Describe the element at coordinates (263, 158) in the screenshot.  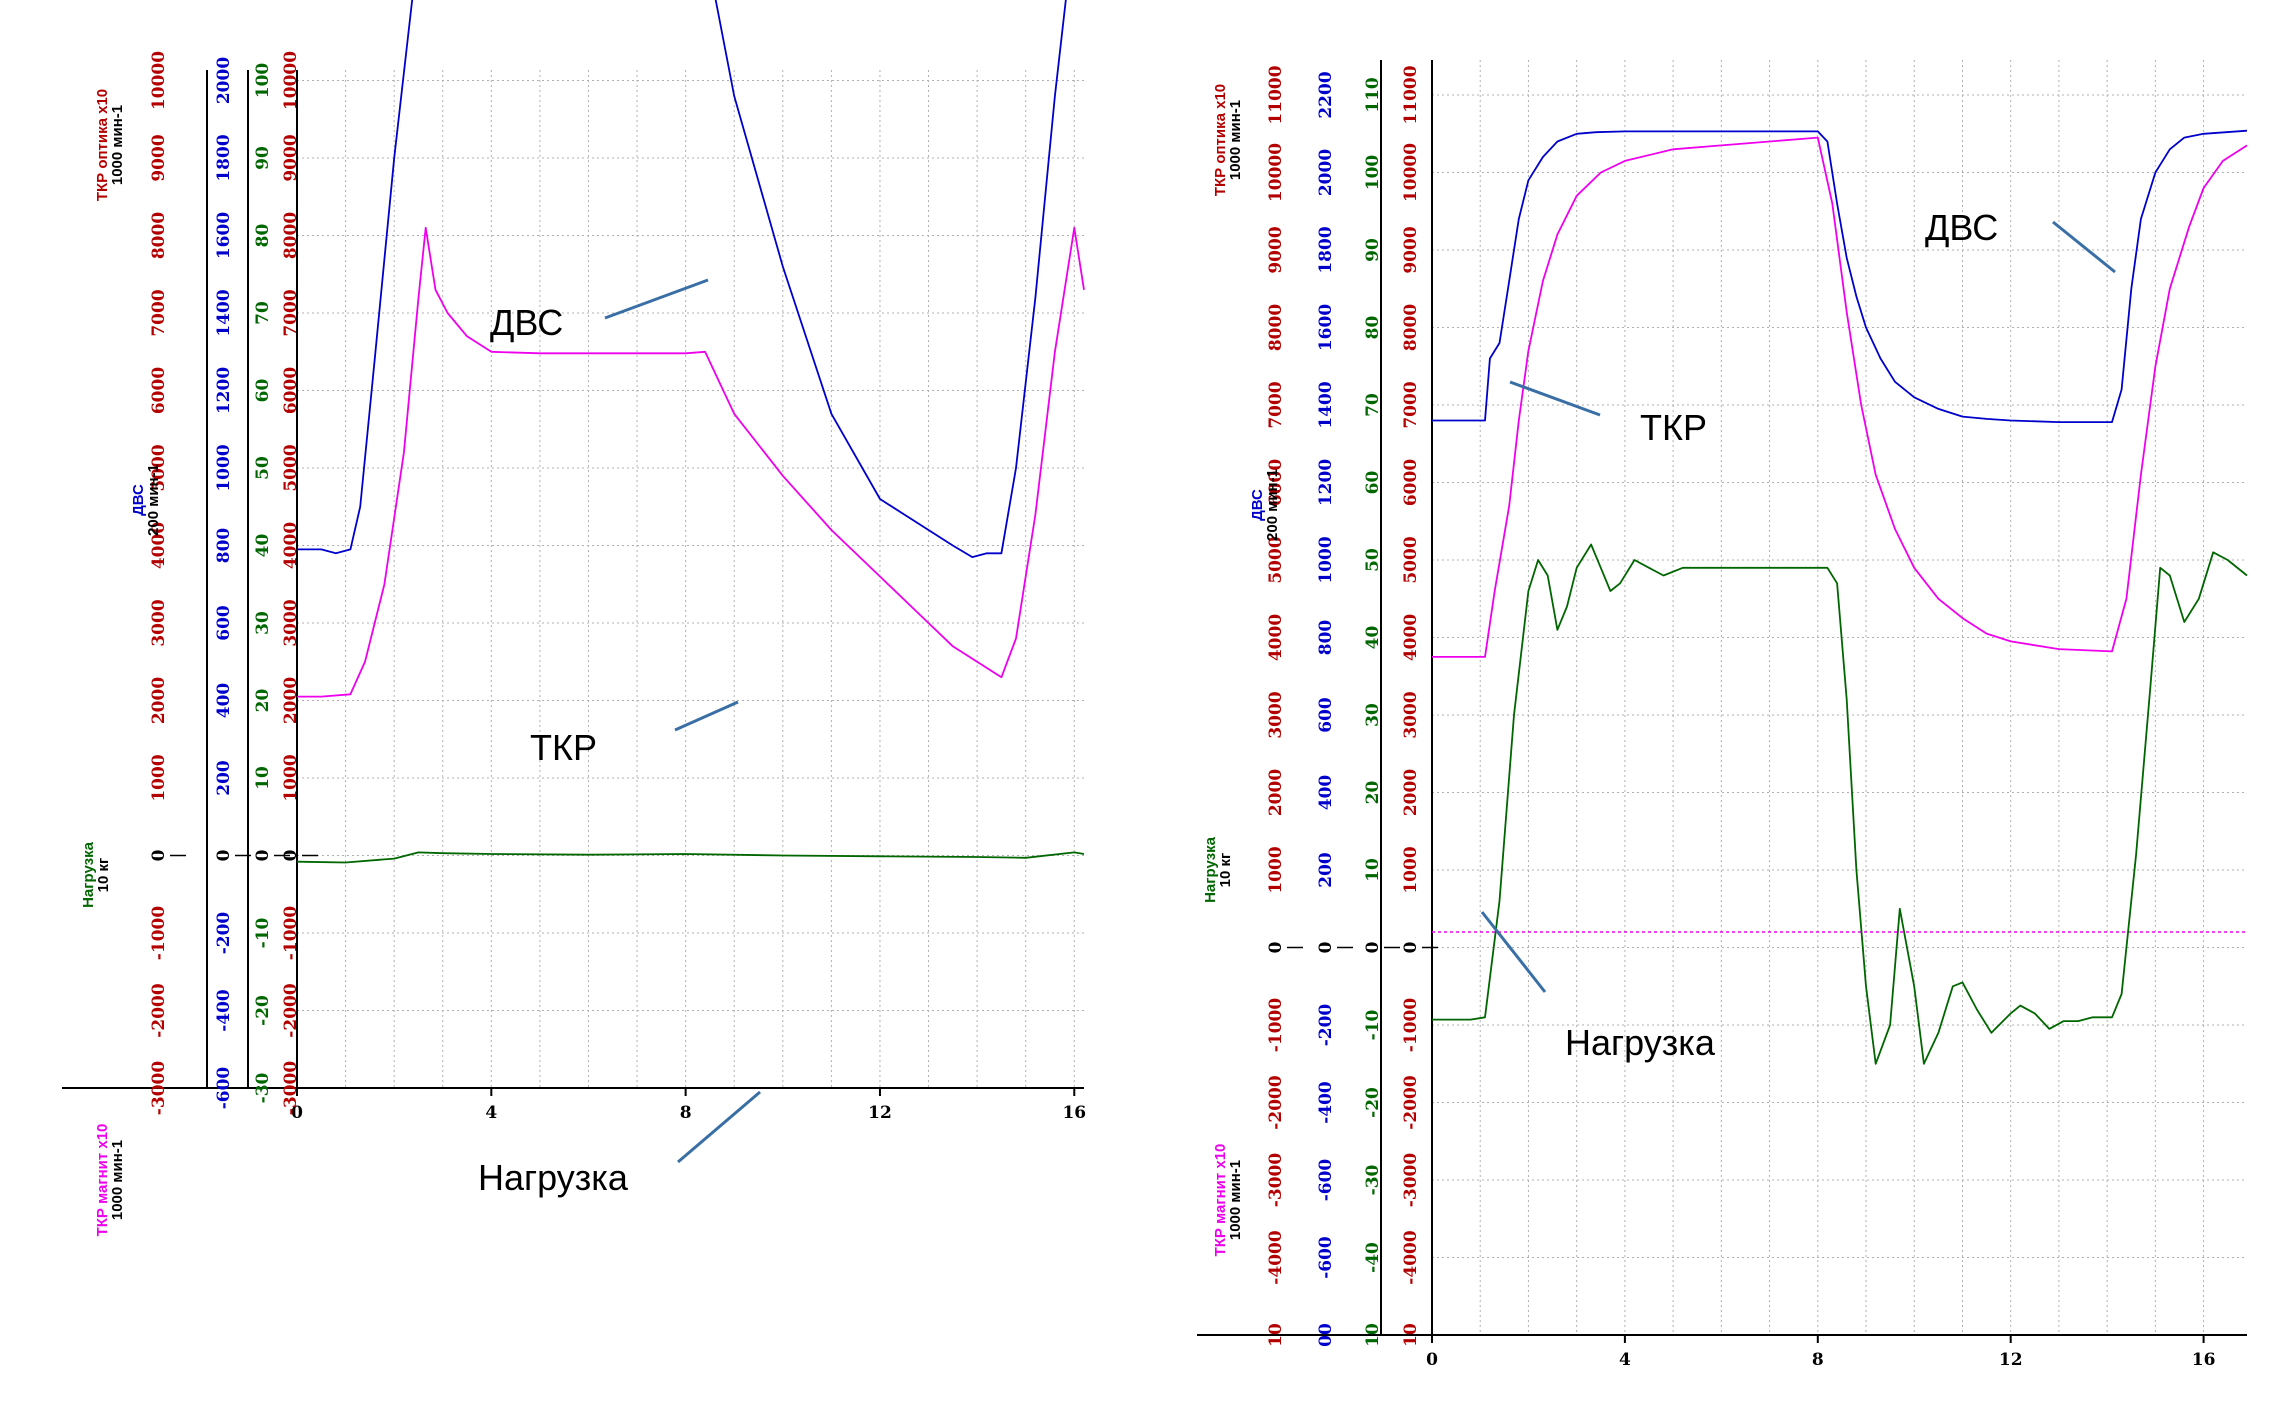
I see `y-tick-label-s3: 90` at that location.